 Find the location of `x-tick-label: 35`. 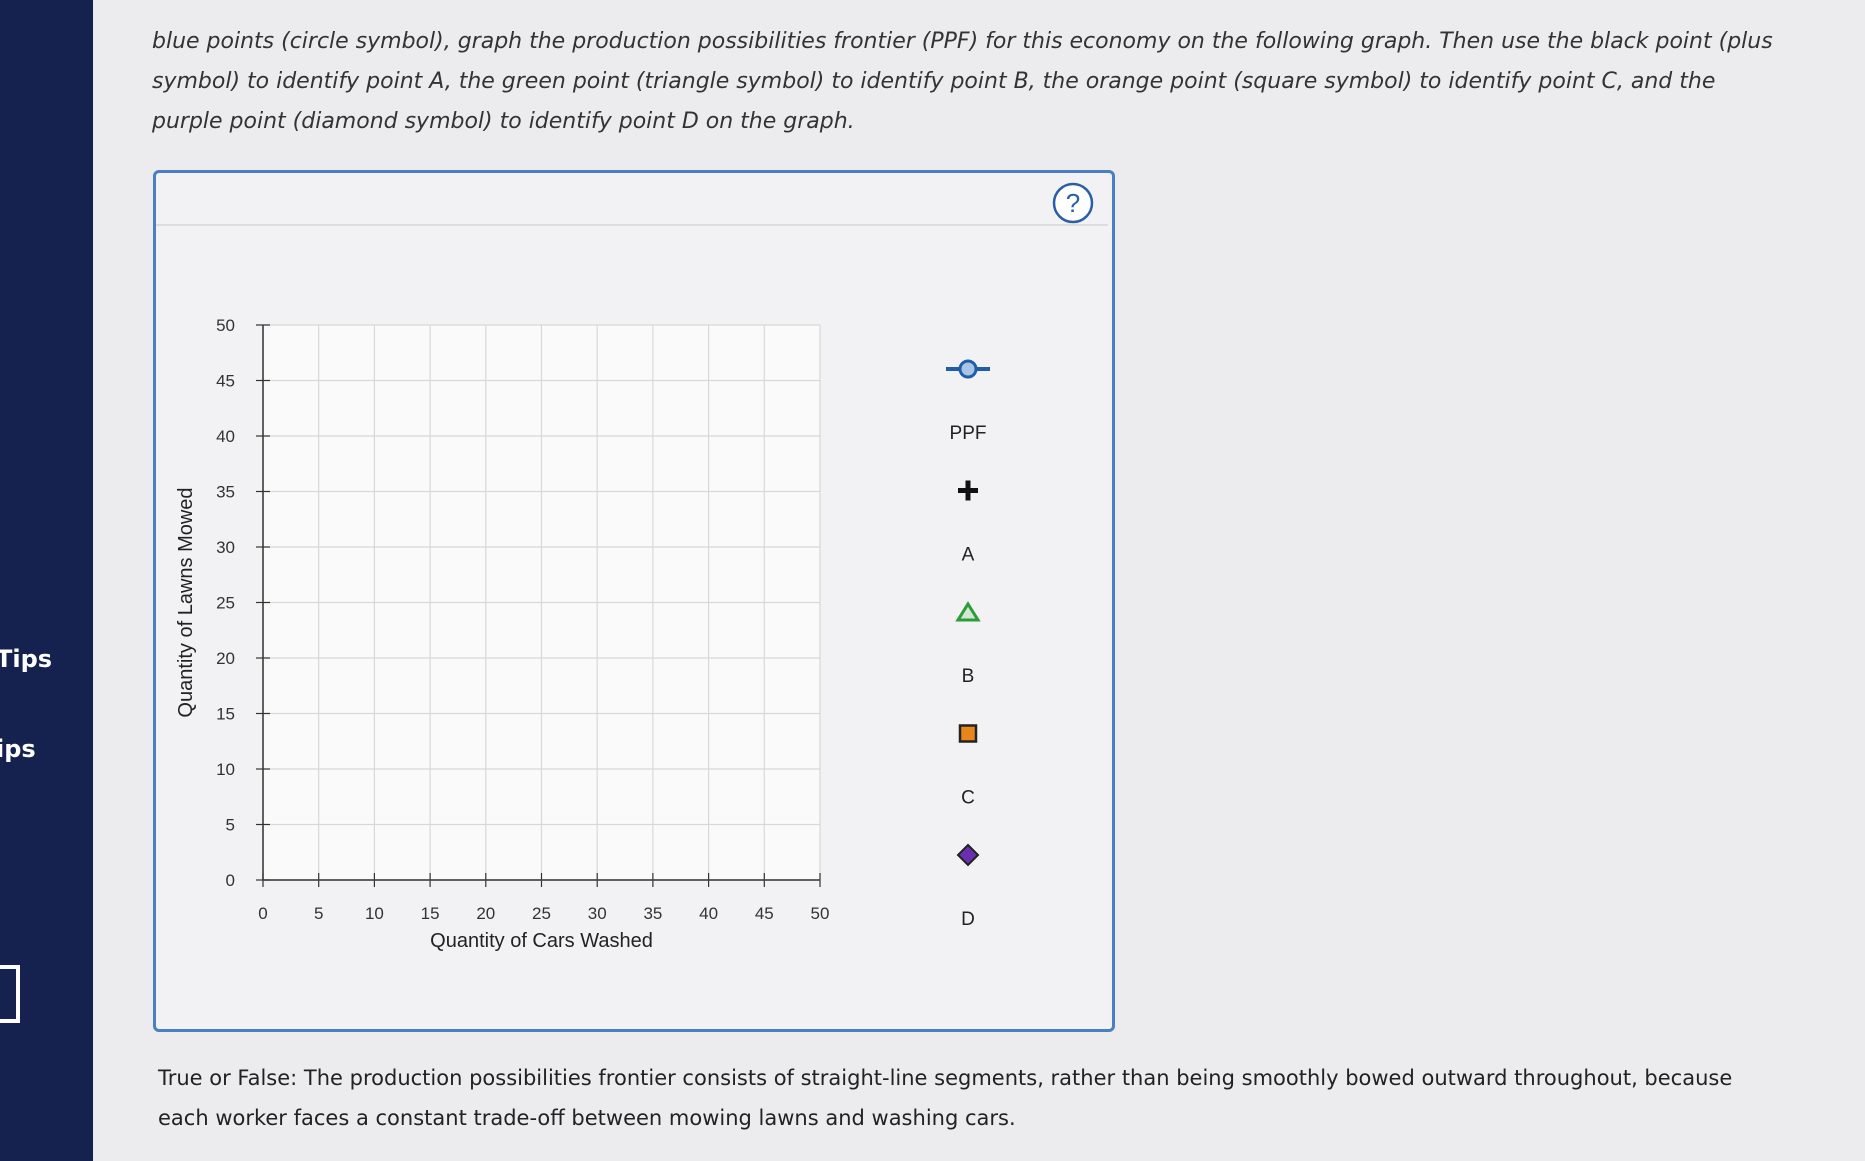

x-tick-label: 35 is located at coordinates (652, 913).